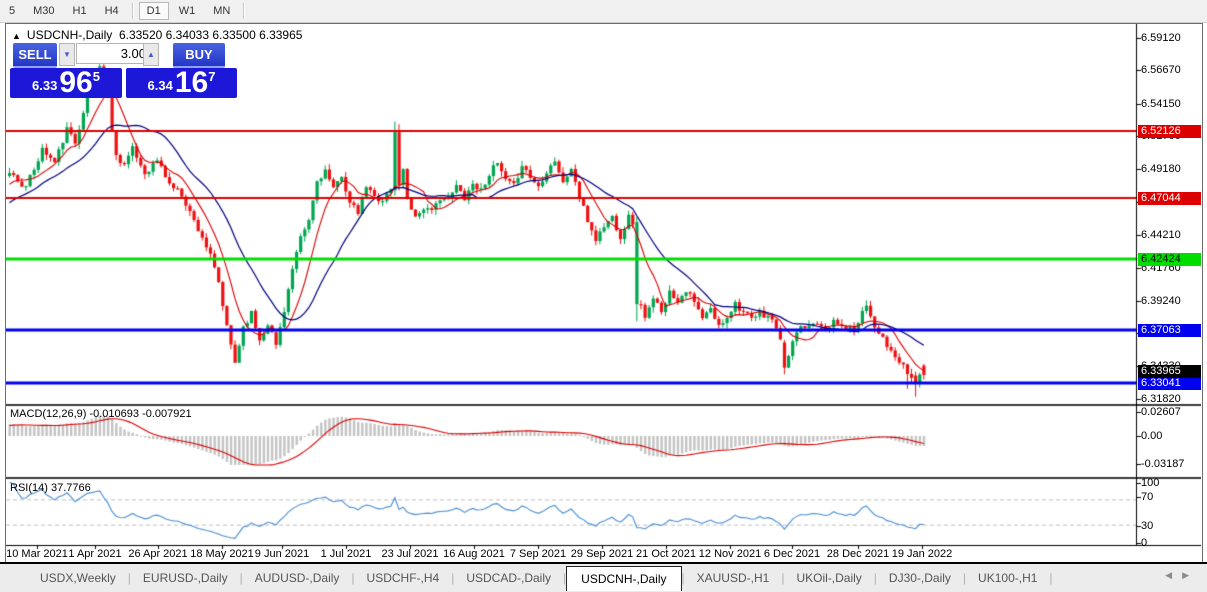 Image resolution: width=1207 pixels, height=592 pixels. What do you see at coordinates (44, 11) in the screenshot?
I see `timeframe-button-m30: M30` at bounding box center [44, 11].